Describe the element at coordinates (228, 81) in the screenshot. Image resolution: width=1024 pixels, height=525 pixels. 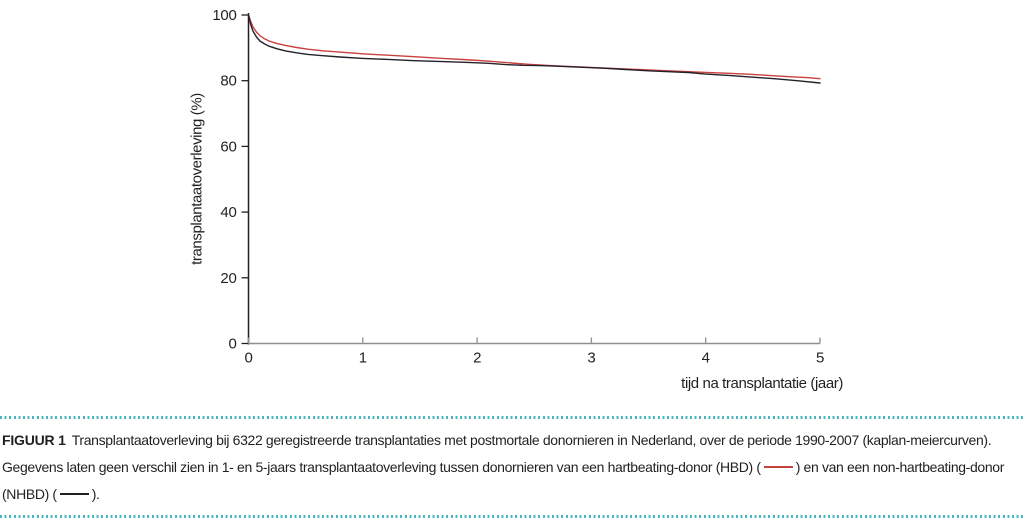
I see `y-tick-label: 80` at that location.